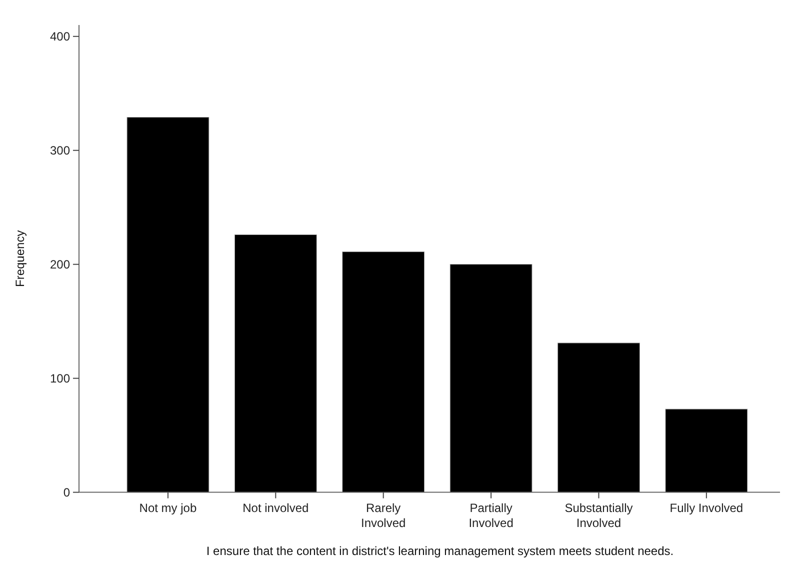  I want to click on x-tick-label: Substantially Involved, so click(598, 515).